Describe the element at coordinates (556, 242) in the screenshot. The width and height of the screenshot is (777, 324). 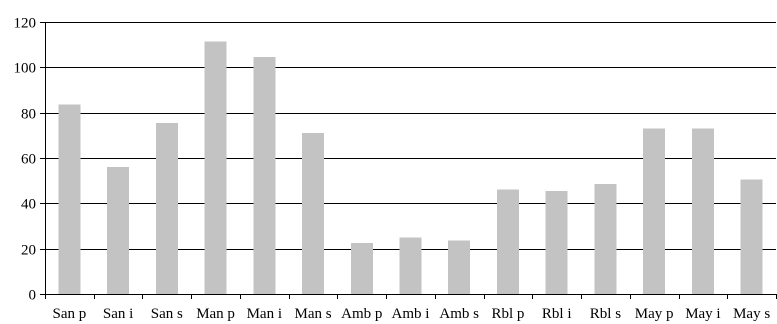
I see `bar-rbl-i` at that location.